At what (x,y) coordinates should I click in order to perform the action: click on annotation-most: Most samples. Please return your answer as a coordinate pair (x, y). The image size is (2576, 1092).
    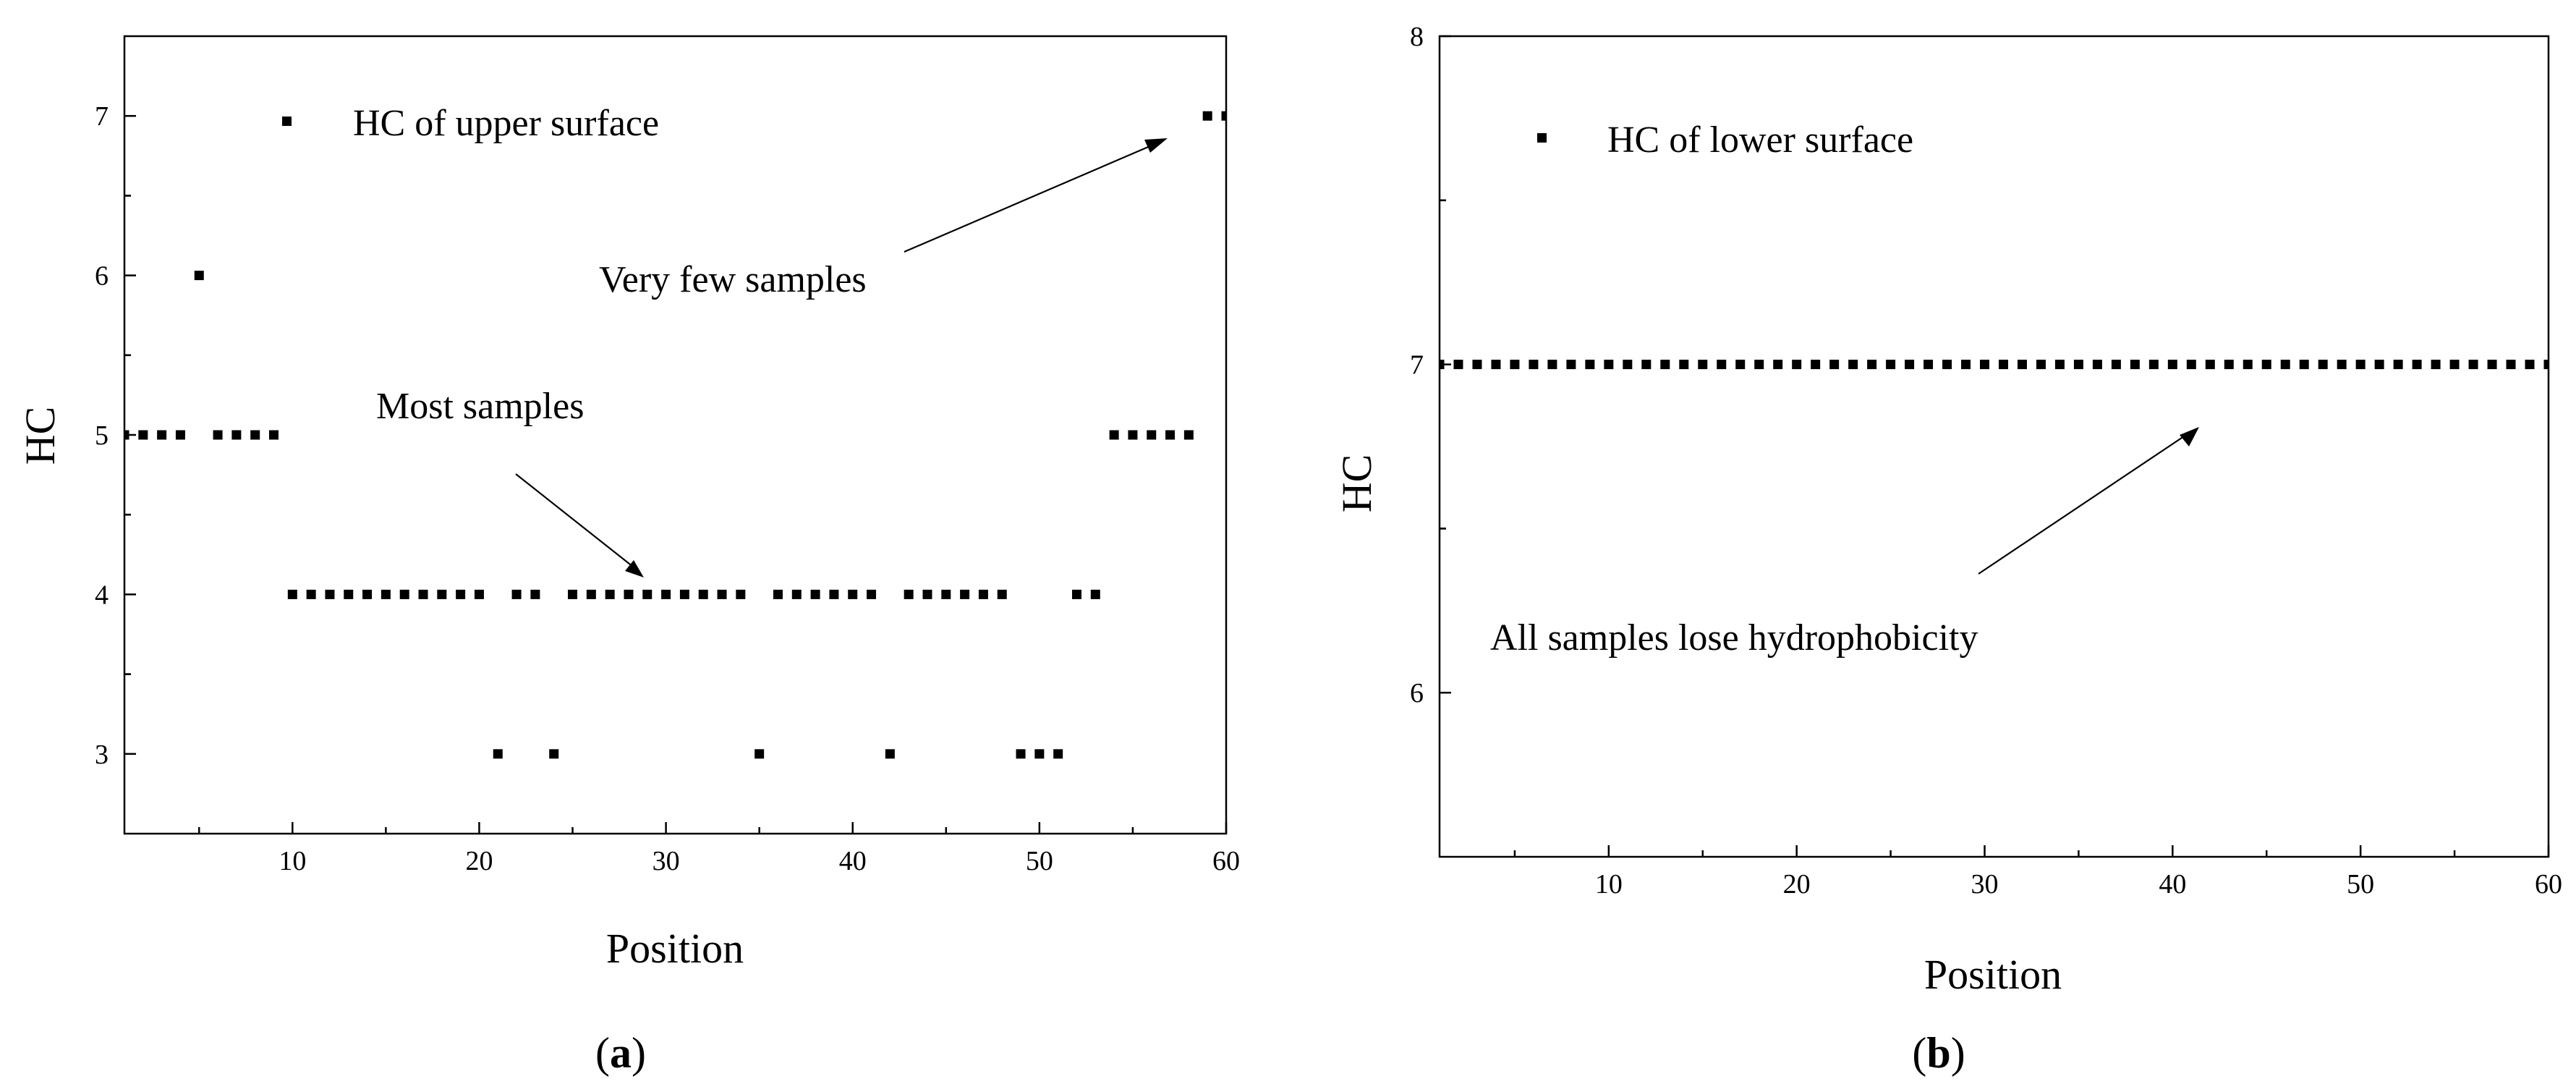
    Looking at the image, I should click on (510, 481).